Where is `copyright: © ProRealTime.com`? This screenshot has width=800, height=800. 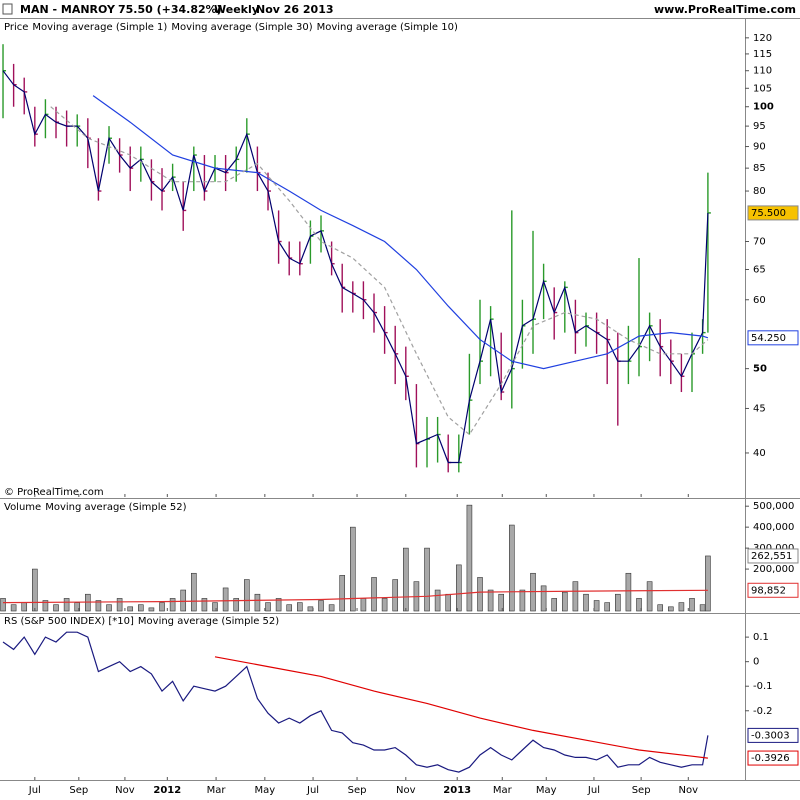 copyright: © ProRealTime.com is located at coordinates (54, 492).